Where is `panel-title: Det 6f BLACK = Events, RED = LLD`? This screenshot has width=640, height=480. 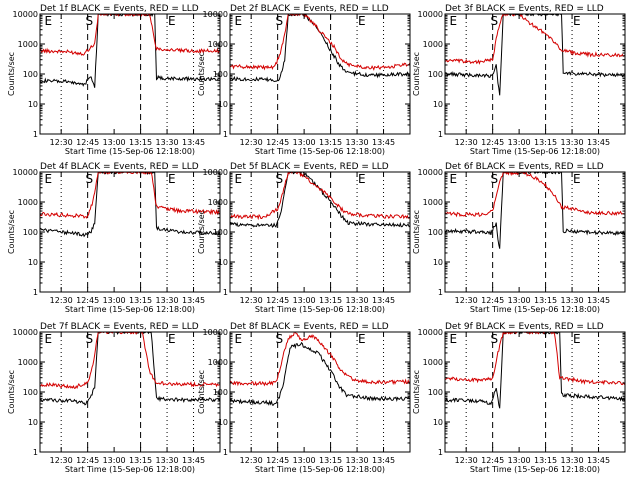
panel-title: Det 6f BLACK = Events, RED = LLD is located at coordinates (524, 167).